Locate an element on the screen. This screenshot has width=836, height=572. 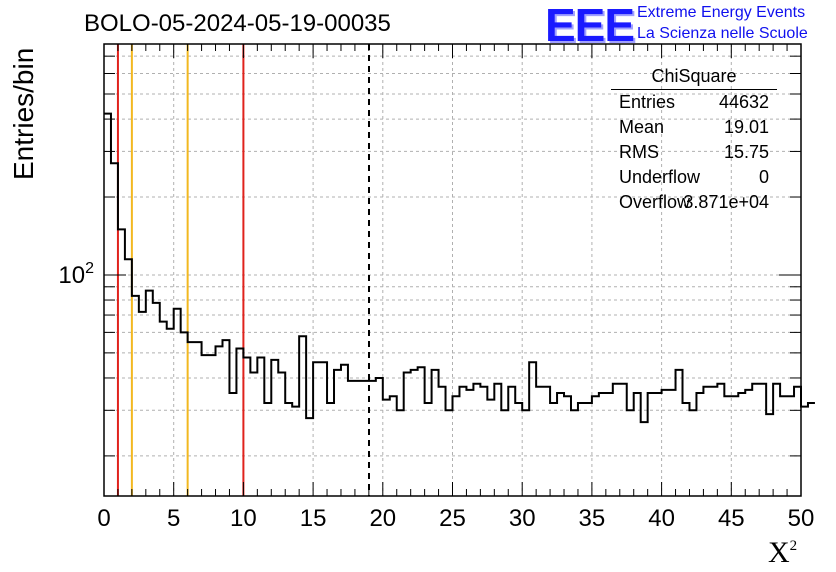
stats-value: 19.01 is located at coordinates (746, 127).